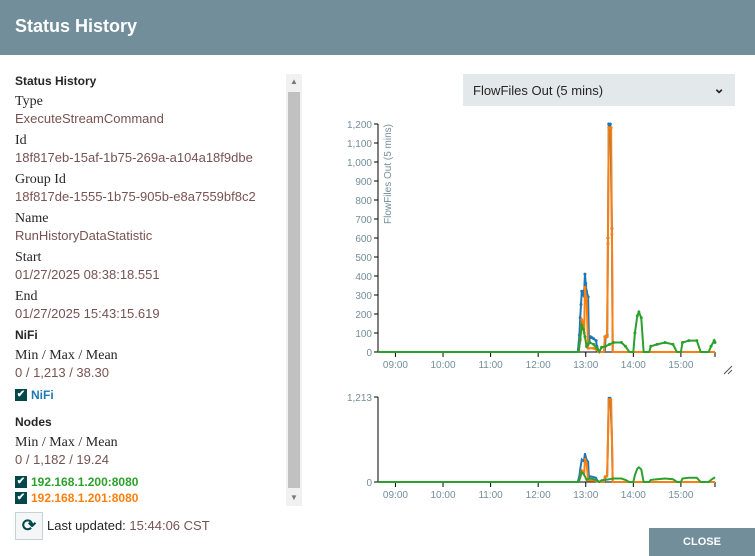 Image resolution: width=755 pixels, height=556 pixels. I want to click on section-title: Status History, so click(56, 81).